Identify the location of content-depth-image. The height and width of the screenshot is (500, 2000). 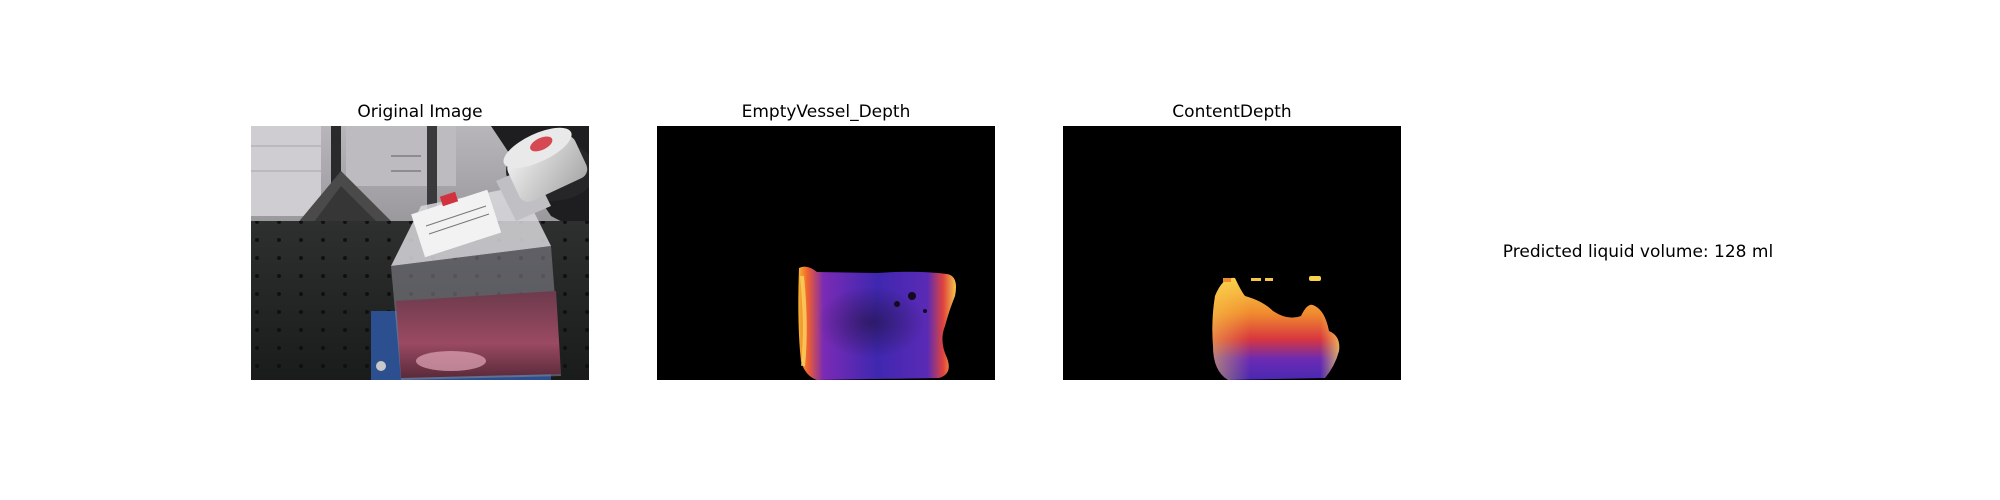
(1232, 253).